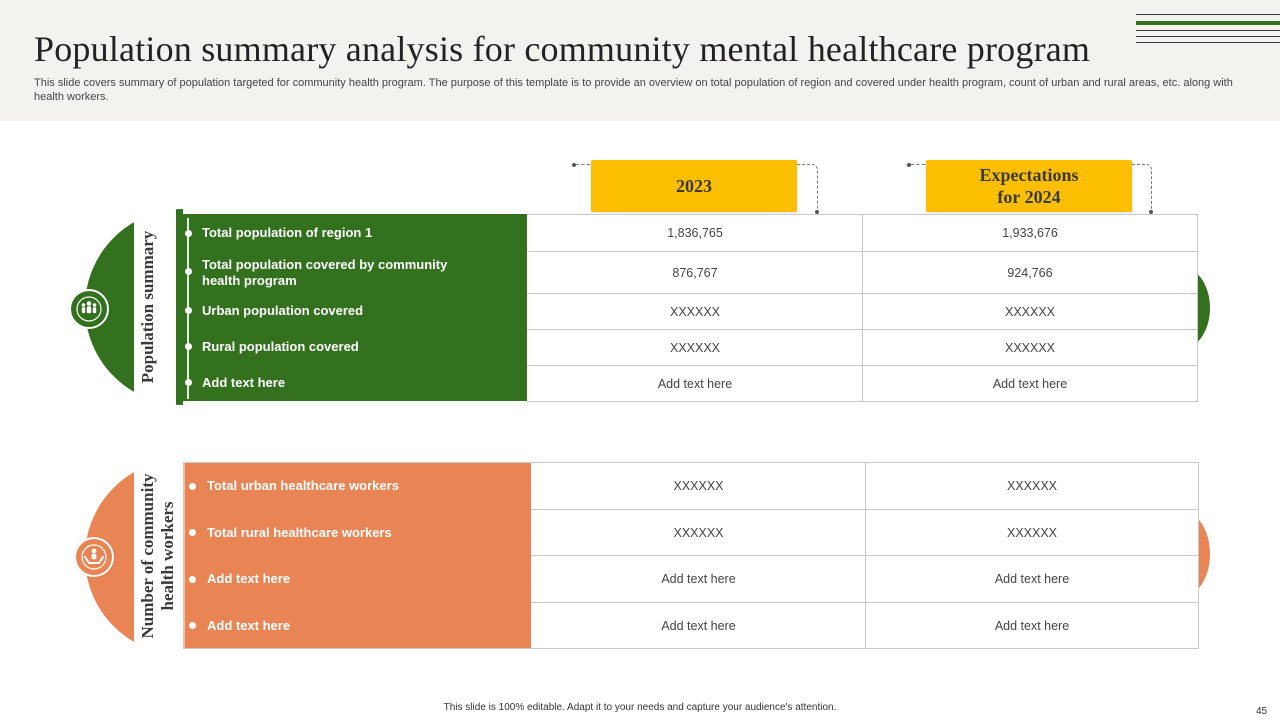 The width and height of the screenshot is (1280, 720). I want to click on row-label: Total rural healthcare workers, so click(299, 532).